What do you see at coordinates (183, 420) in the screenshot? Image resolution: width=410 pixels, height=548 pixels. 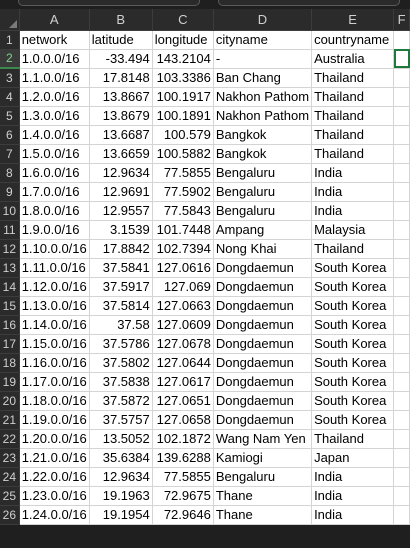 I see `cell-c: 127.0658` at bounding box center [183, 420].